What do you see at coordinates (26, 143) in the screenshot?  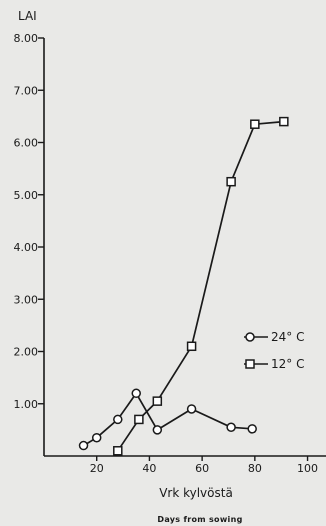 I see `y-tick-label: 6.00` at bounding box center [26, 143].